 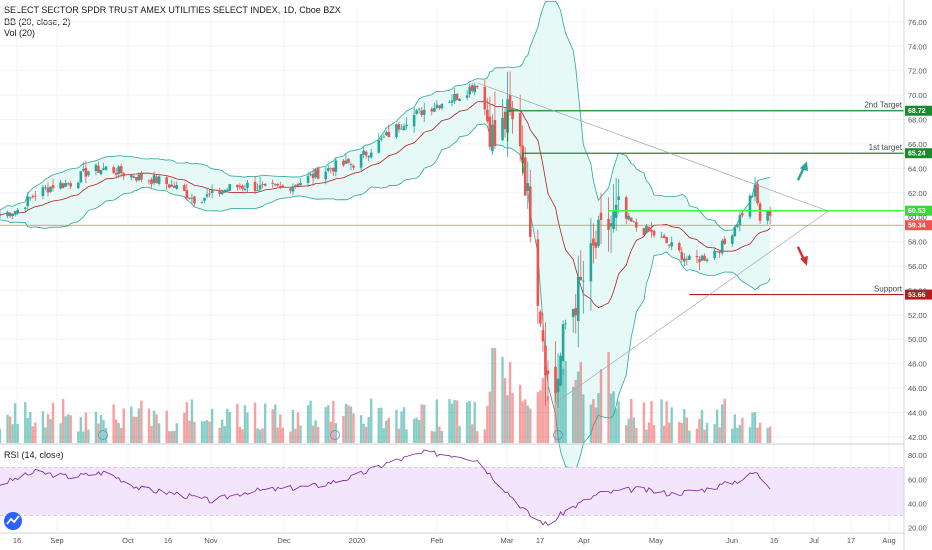 What do you see at coordinates (20, 33) in the screenshot?
I see `vol-legend: Vol (20)` at bounding box center [20, 33].